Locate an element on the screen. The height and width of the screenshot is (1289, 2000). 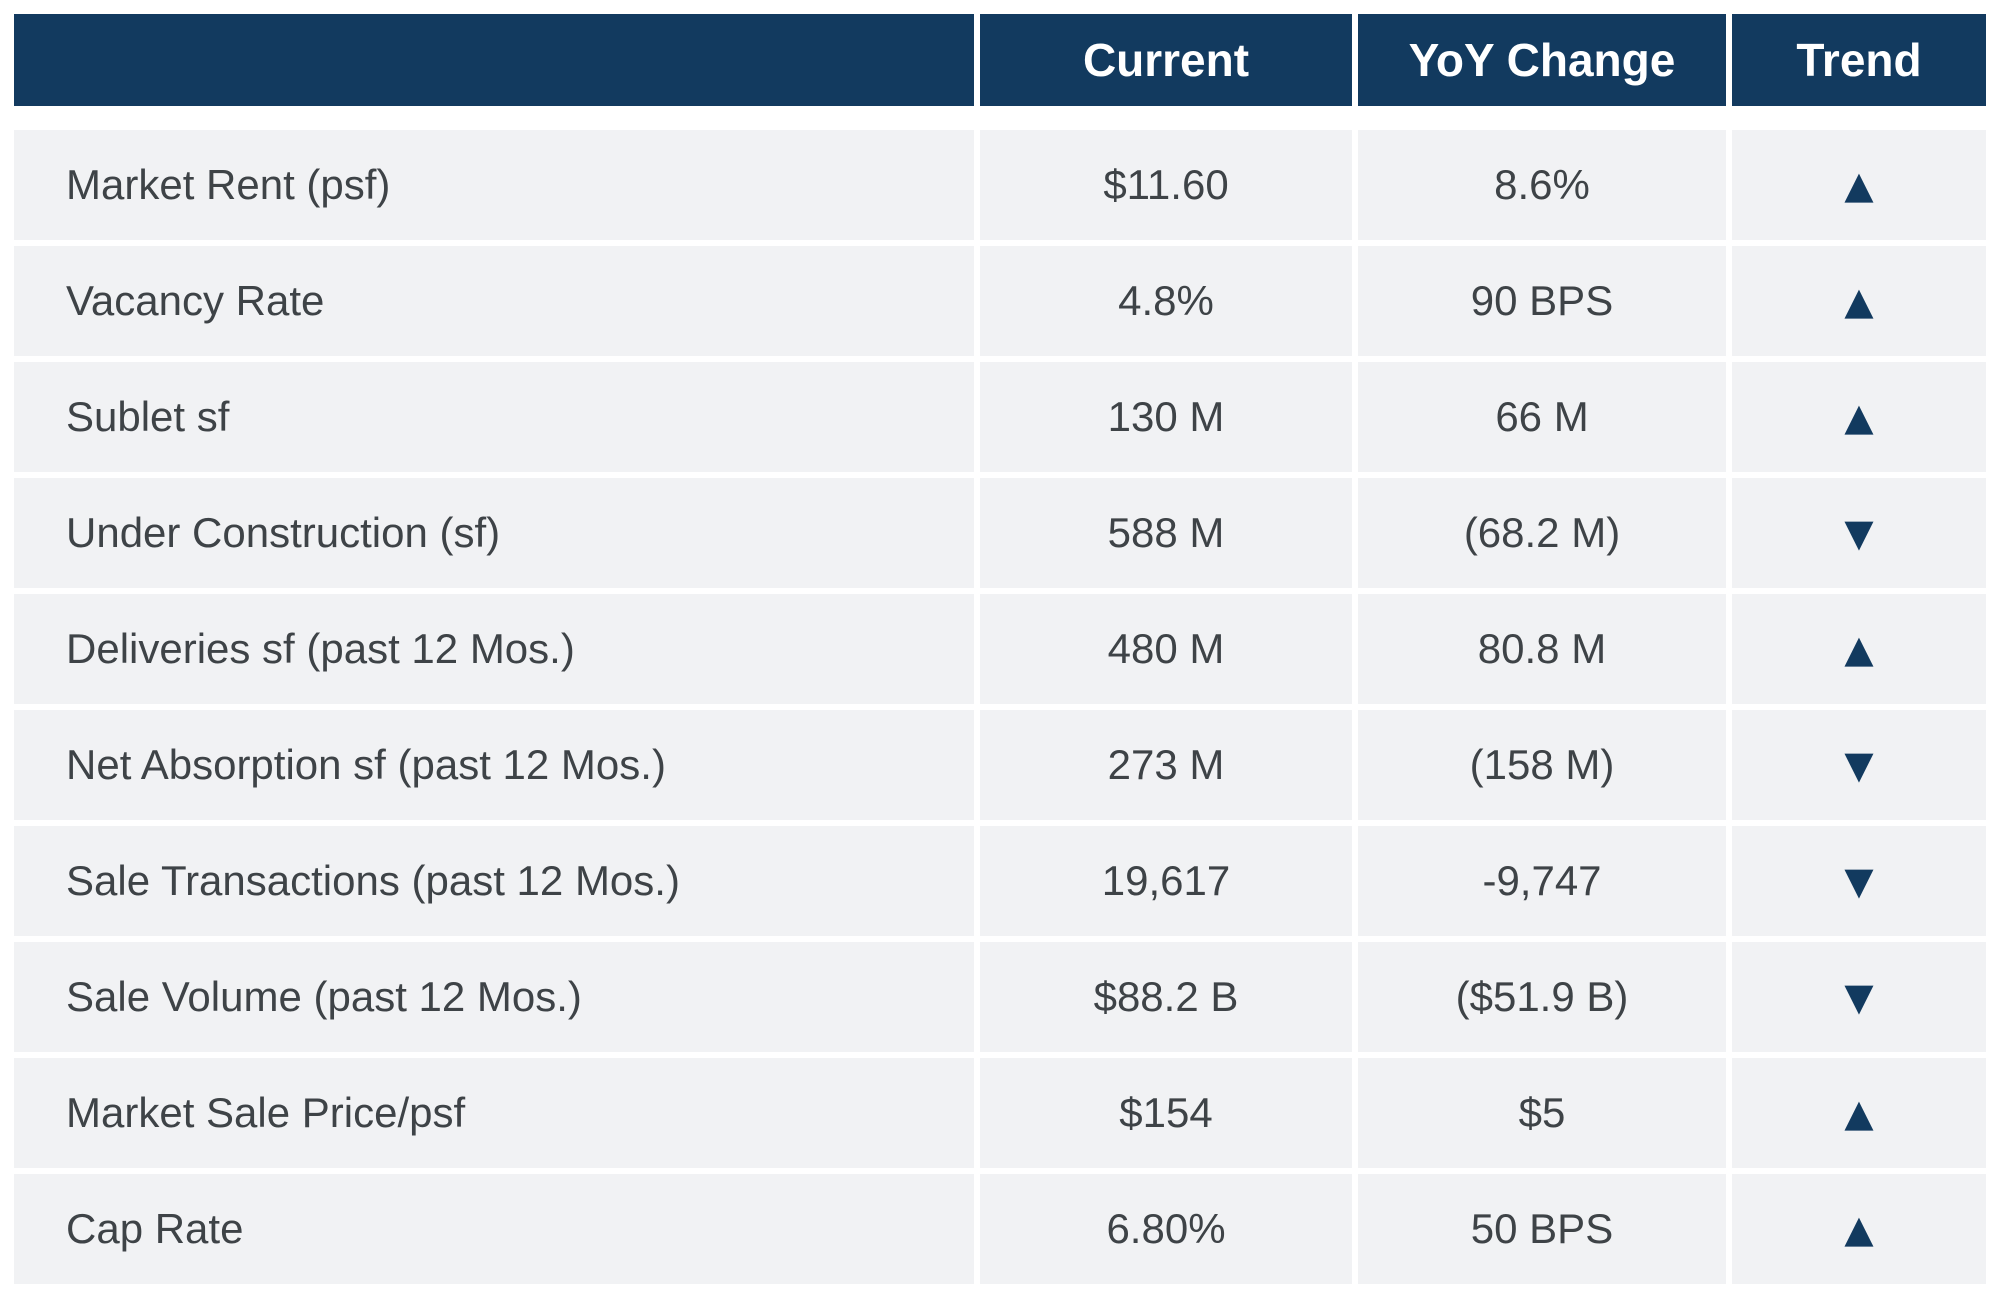
row-label: Vacancy Rate is located at coordinates (494, 301).